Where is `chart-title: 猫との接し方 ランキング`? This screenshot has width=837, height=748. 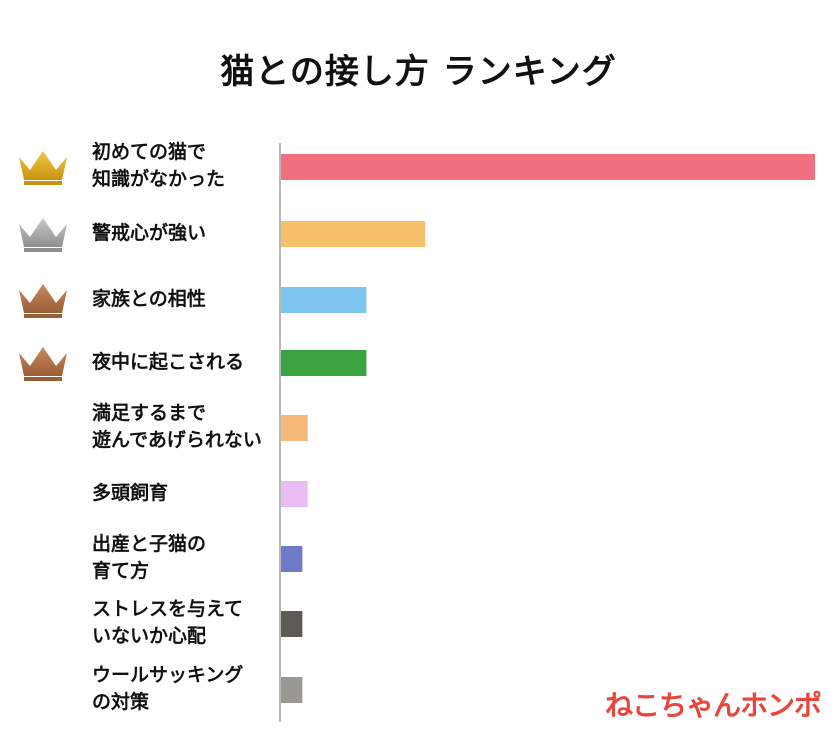
chart-title: 猫との接し方 ランキング is located at coordinates (418, 72).